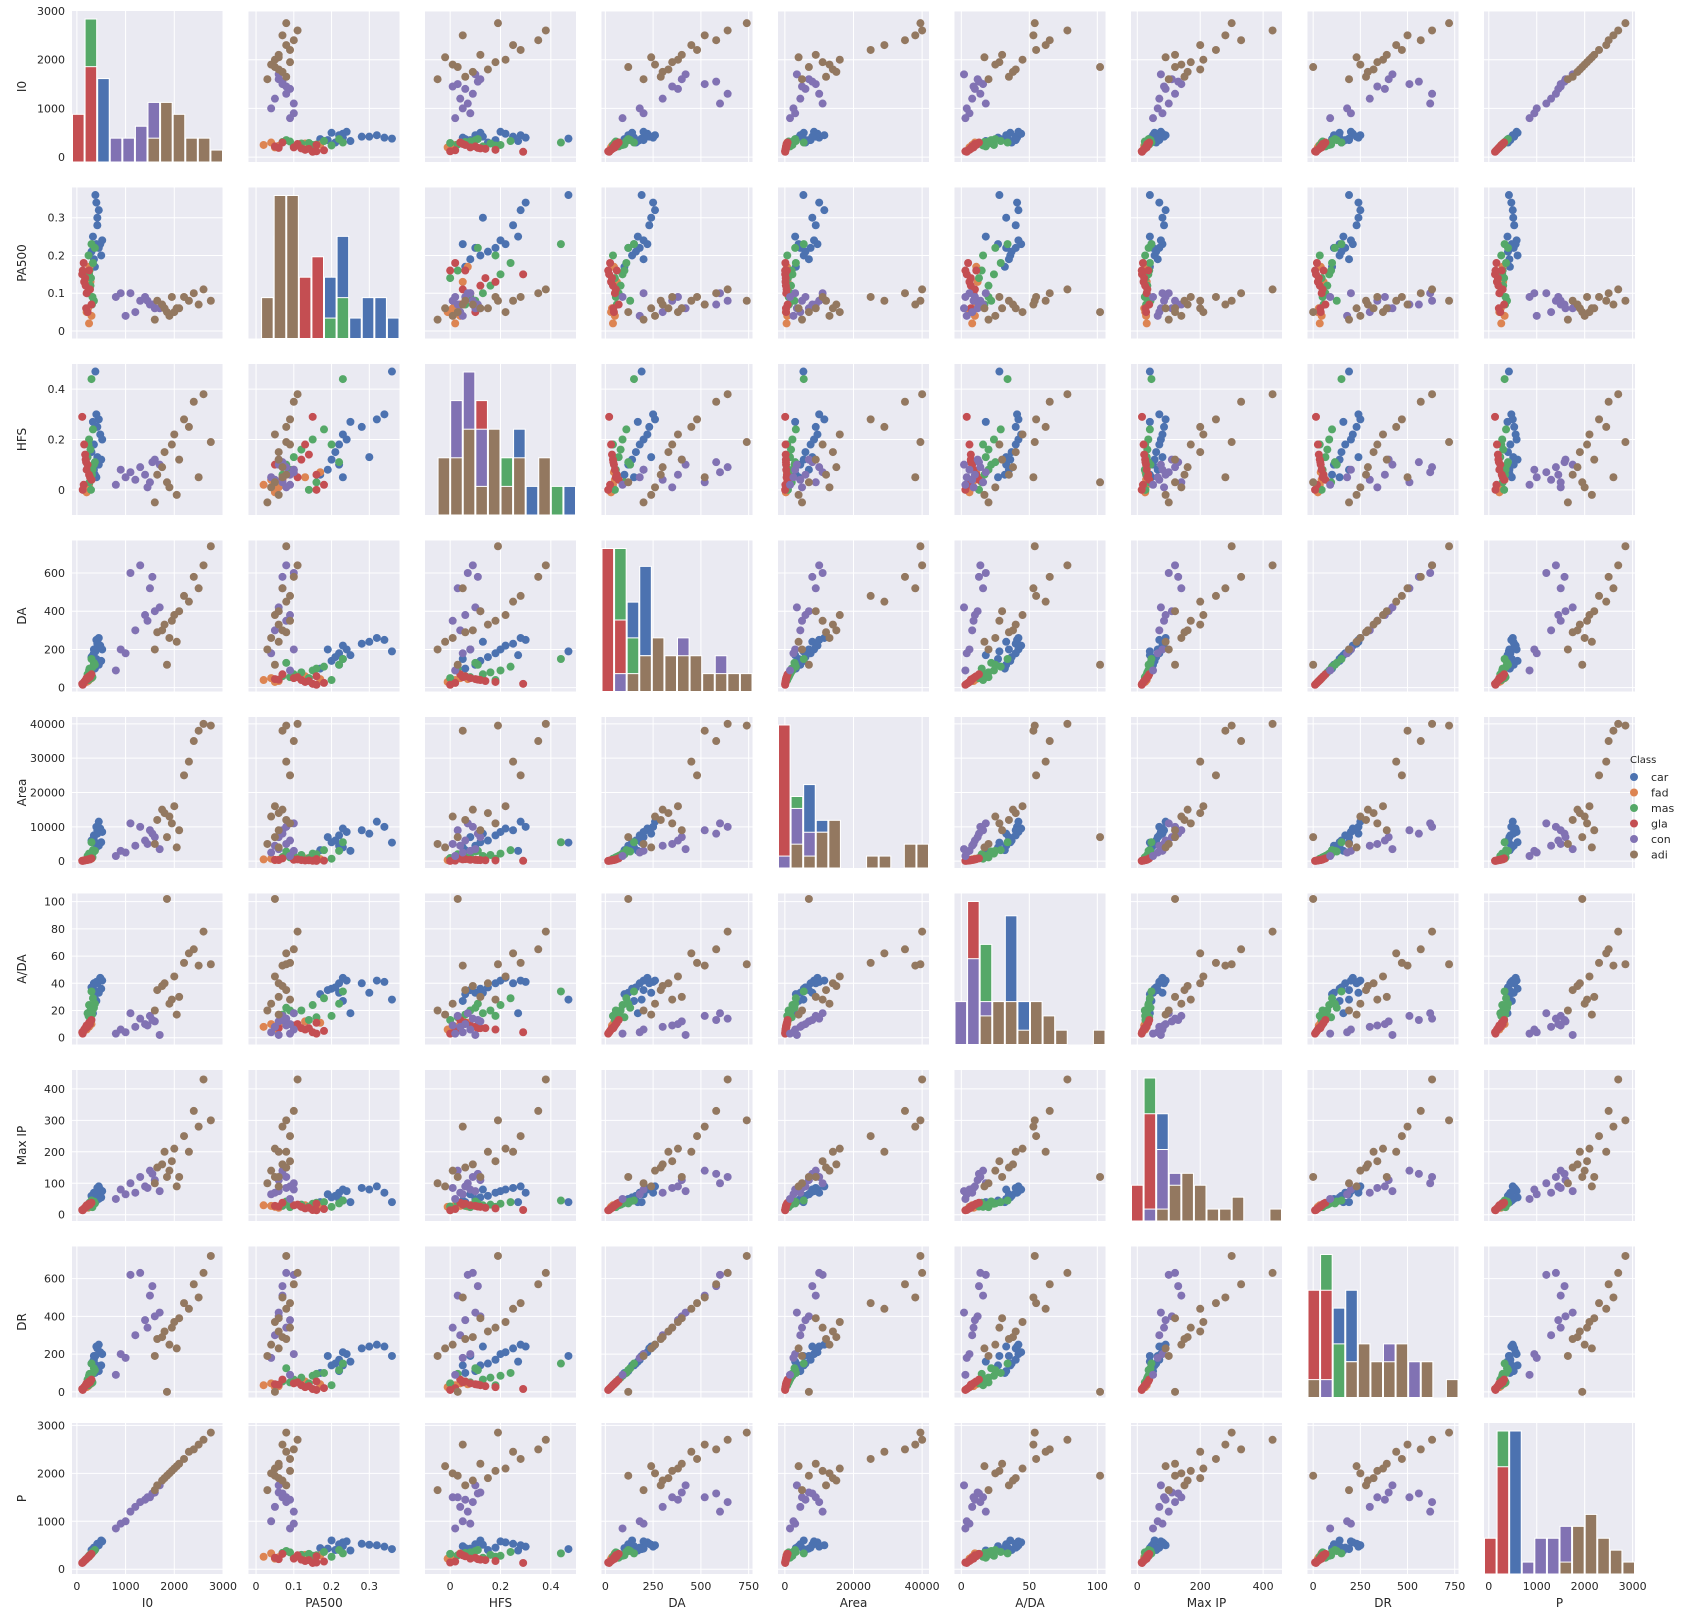 The height and width of the screenshot is (1608, 1694). What do you see at coordinates (331, 328) in the screenshot?
I see `hist-bar-mas` at bounding box center [331, 328].